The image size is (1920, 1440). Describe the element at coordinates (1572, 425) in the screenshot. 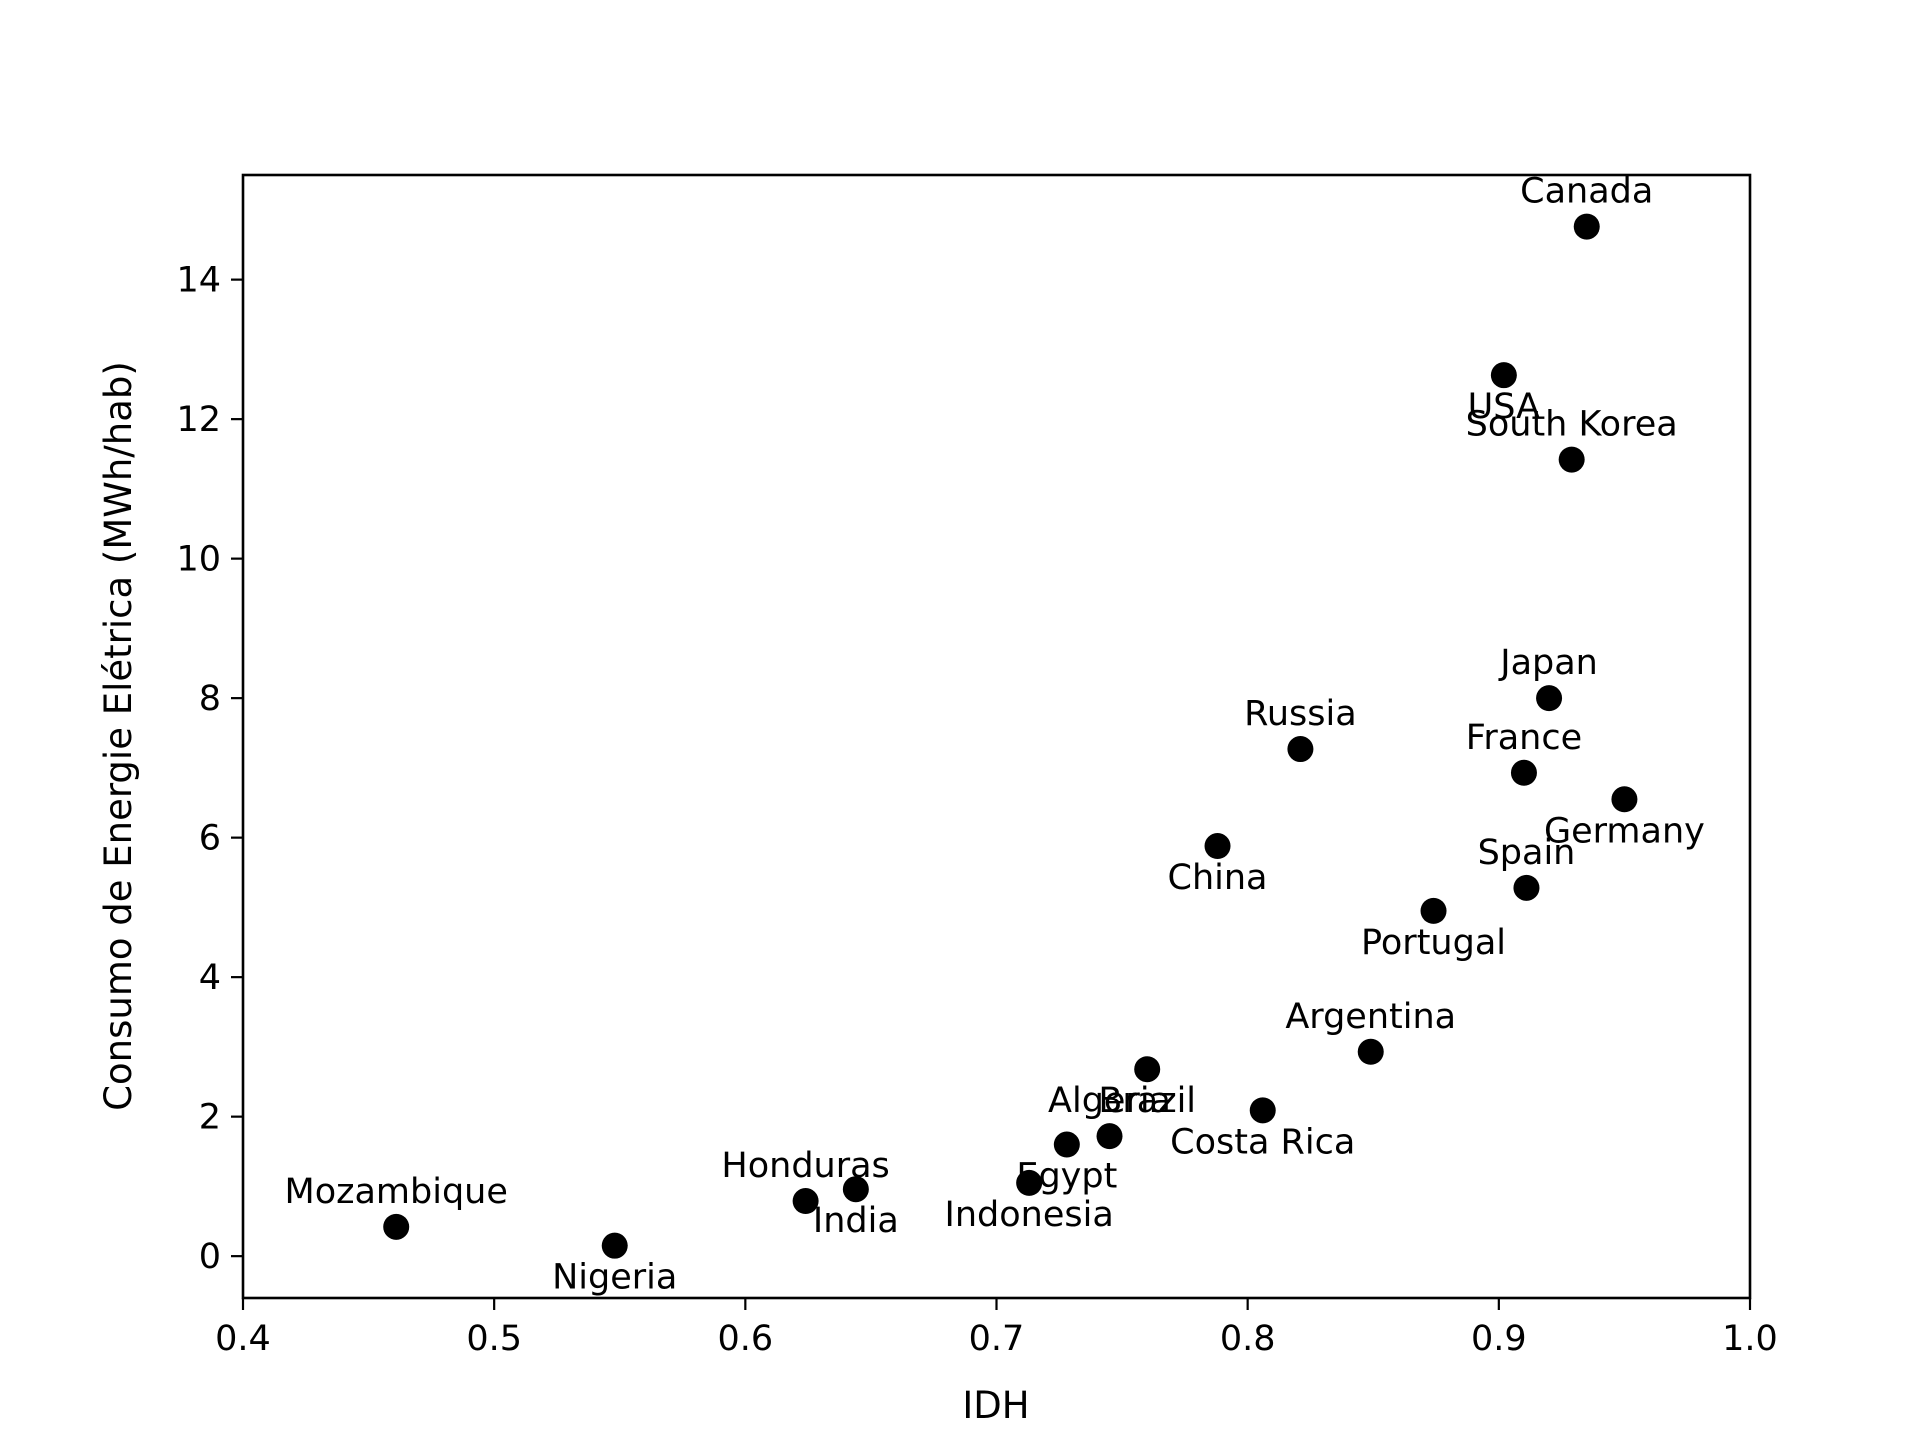

I see `data-label: South Korea` at that location.